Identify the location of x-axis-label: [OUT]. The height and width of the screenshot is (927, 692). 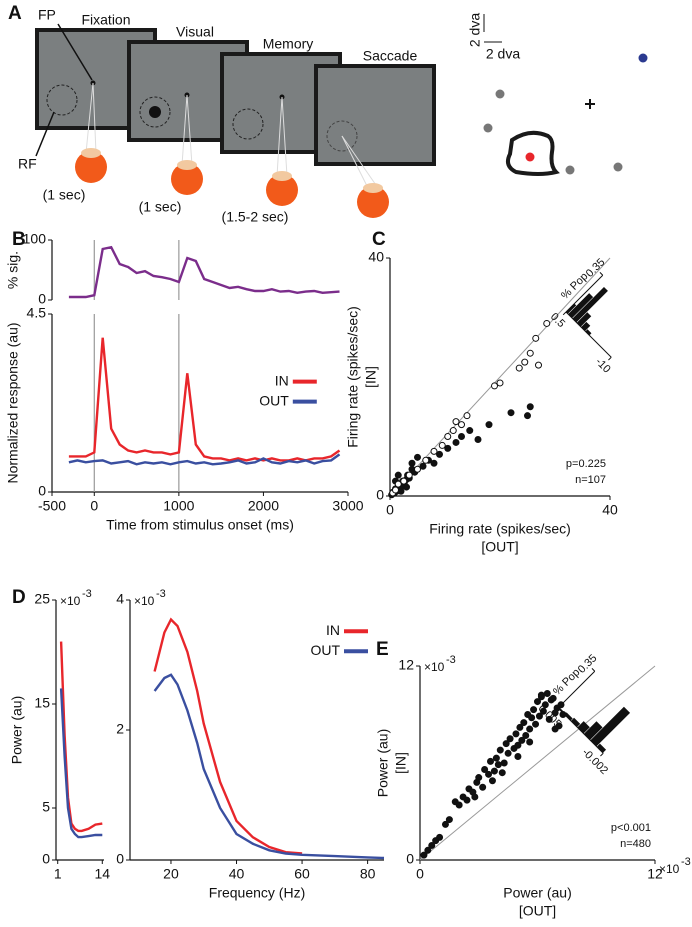
(537, 911).